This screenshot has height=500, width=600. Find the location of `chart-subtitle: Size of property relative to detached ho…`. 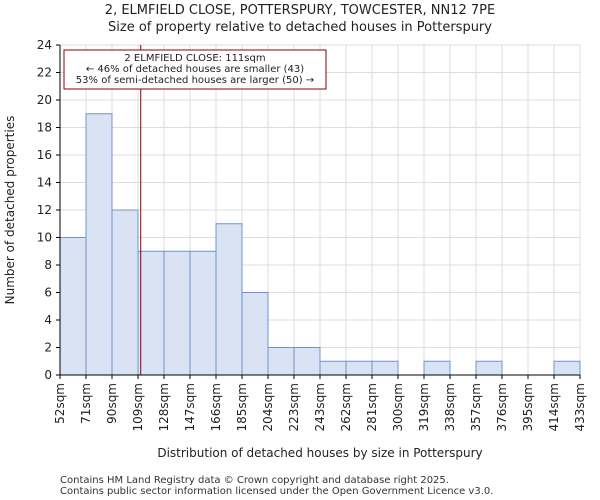

chart-subtitle: Size of property relative to detached ho… is located at coordinates (300, 27).